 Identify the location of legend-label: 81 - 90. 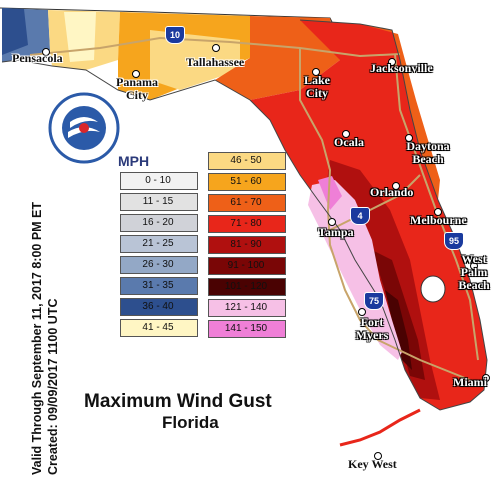
(246, 244).